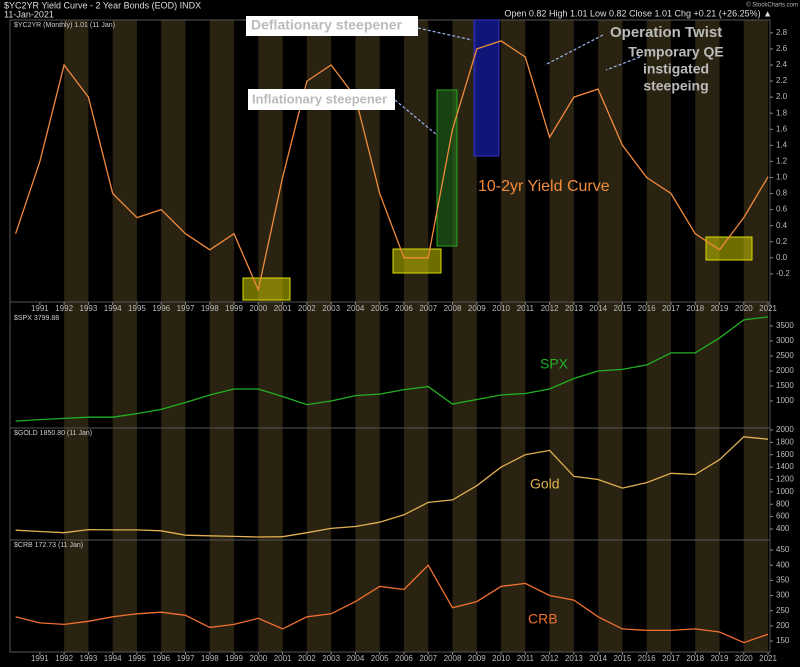 The image size is (800, 667). What do you see at coordinates (783, 503) in the screenshot?
I see `y-tick-label: 800` at bounding box center [783, 503].